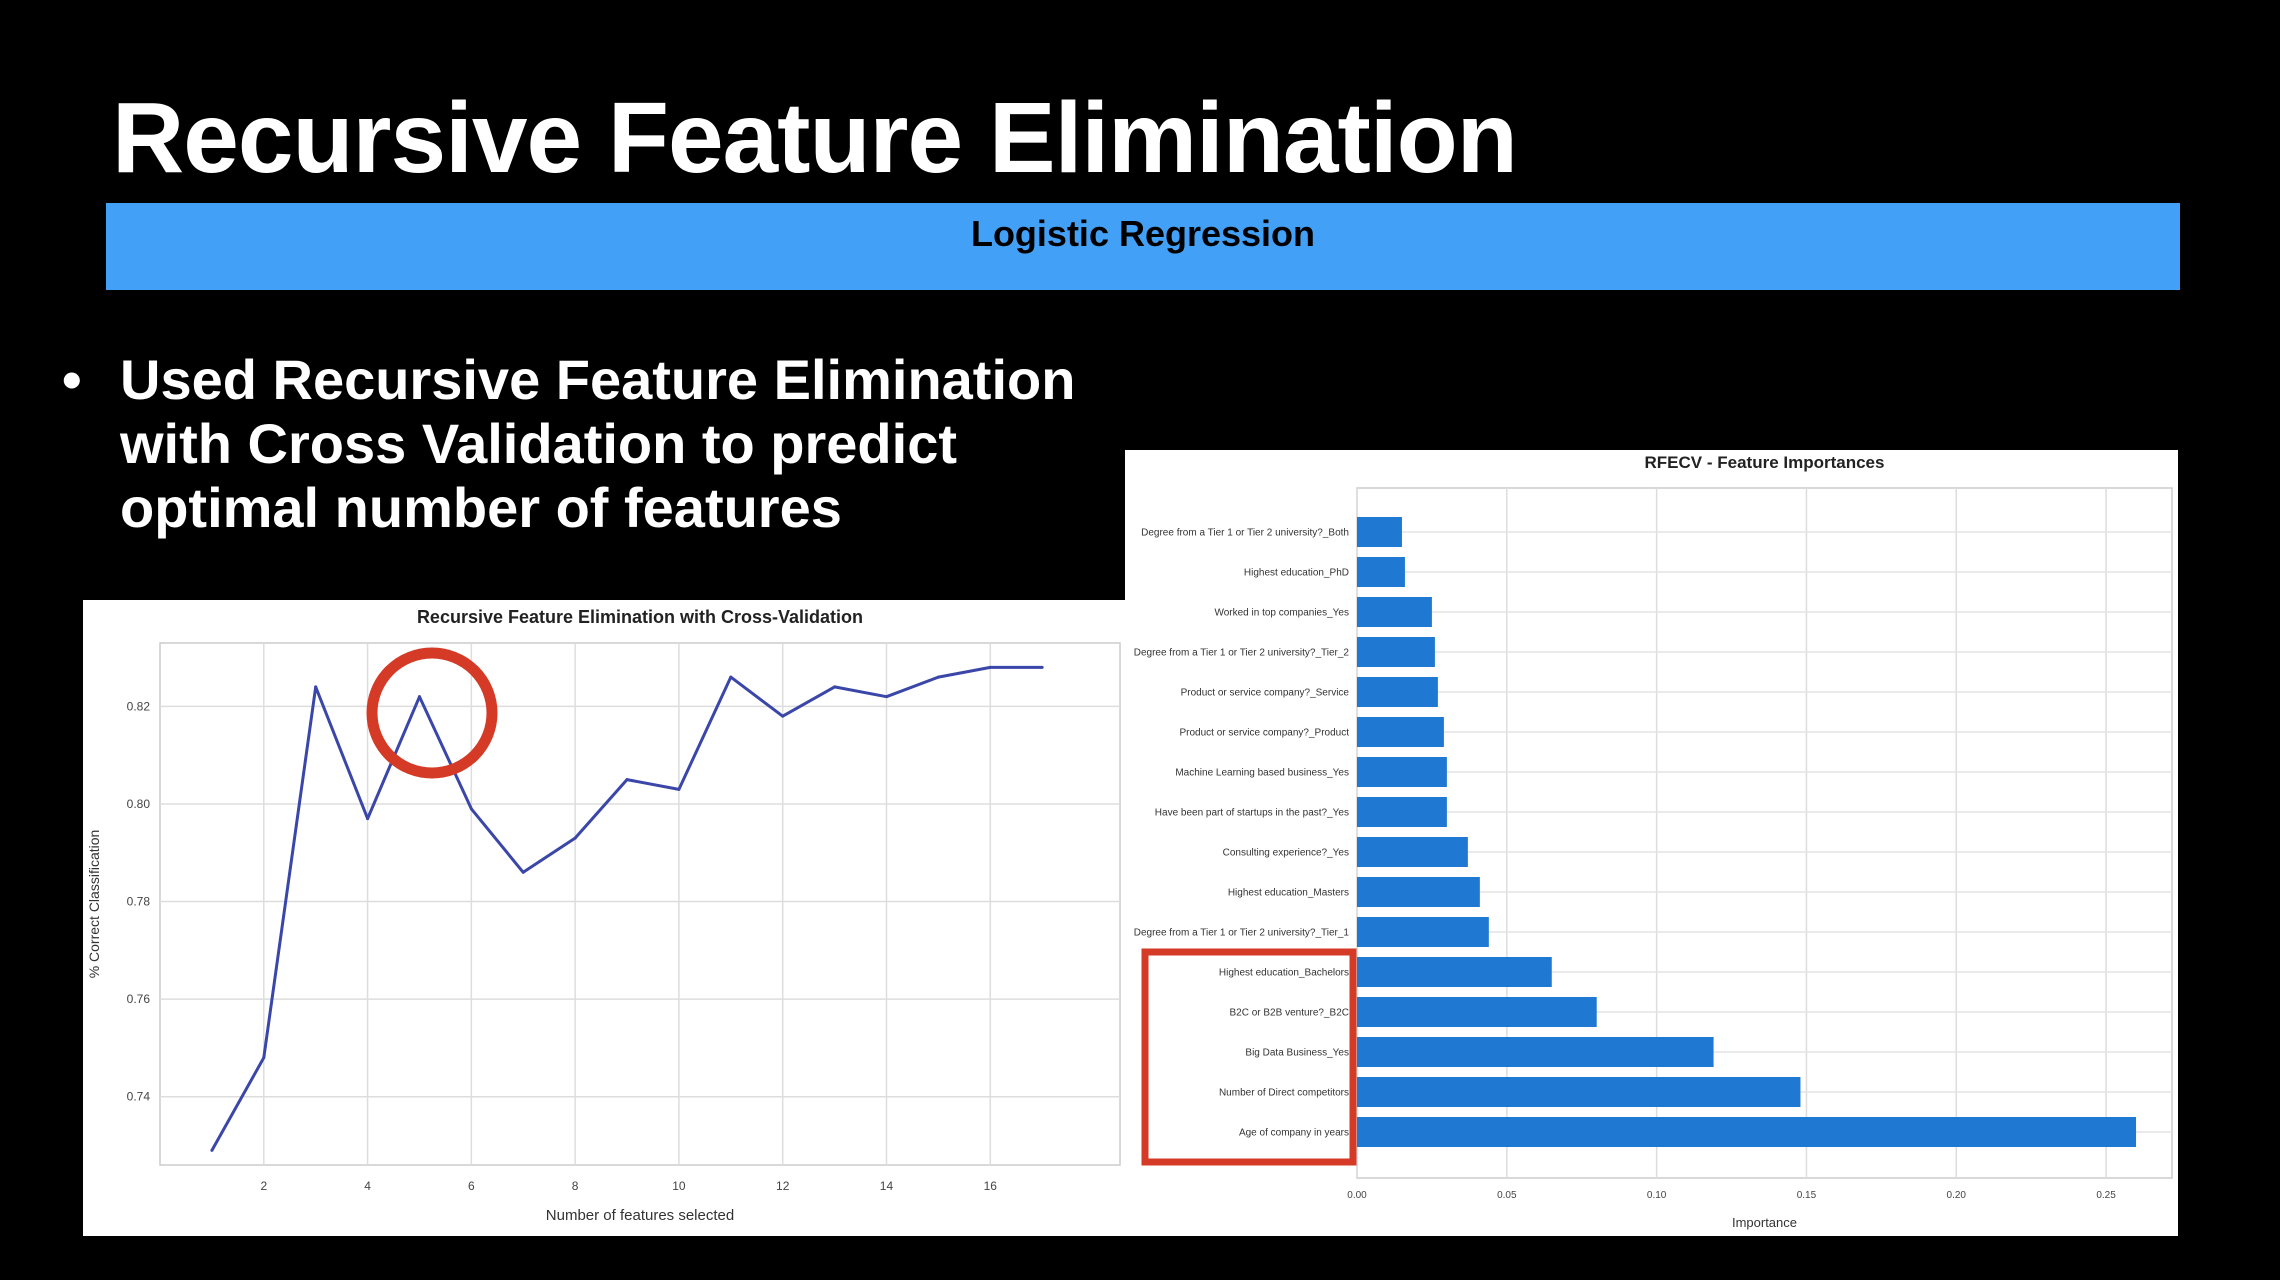  What do you see at coordinates (1265, 693) in the screenshot?
I see `category-label: Product or service company?_Service` at bounding box center [1265, 693].